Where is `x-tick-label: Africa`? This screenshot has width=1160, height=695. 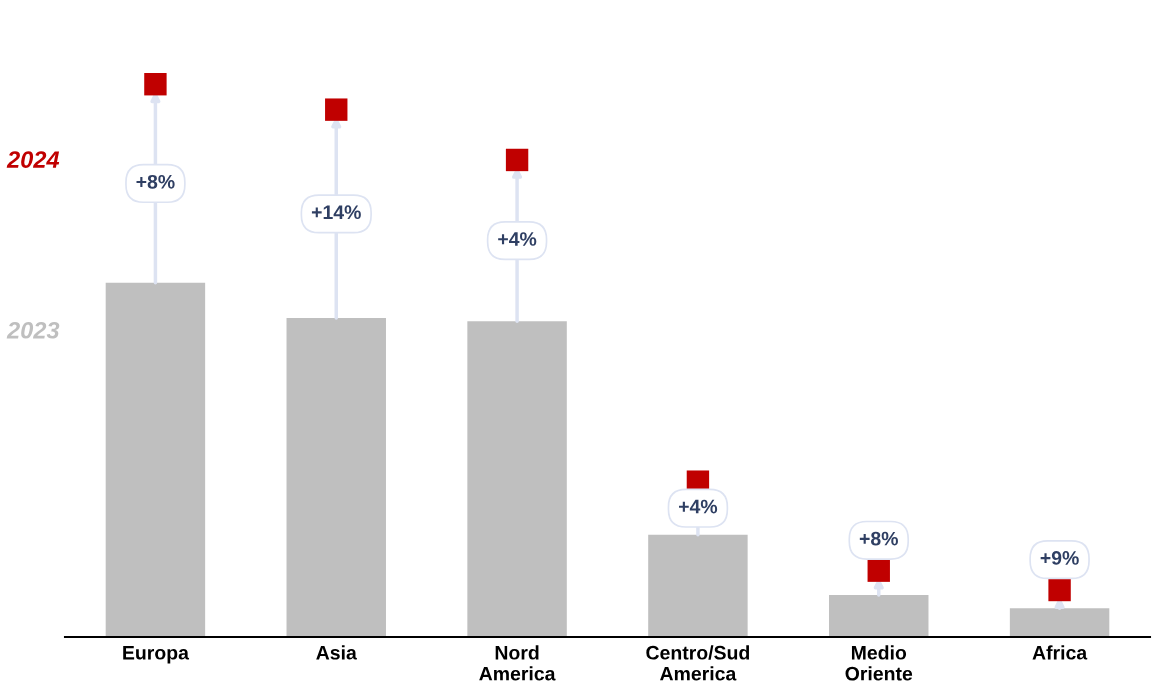 x-tick-label: Africa is located at coordinates (1060, 652).